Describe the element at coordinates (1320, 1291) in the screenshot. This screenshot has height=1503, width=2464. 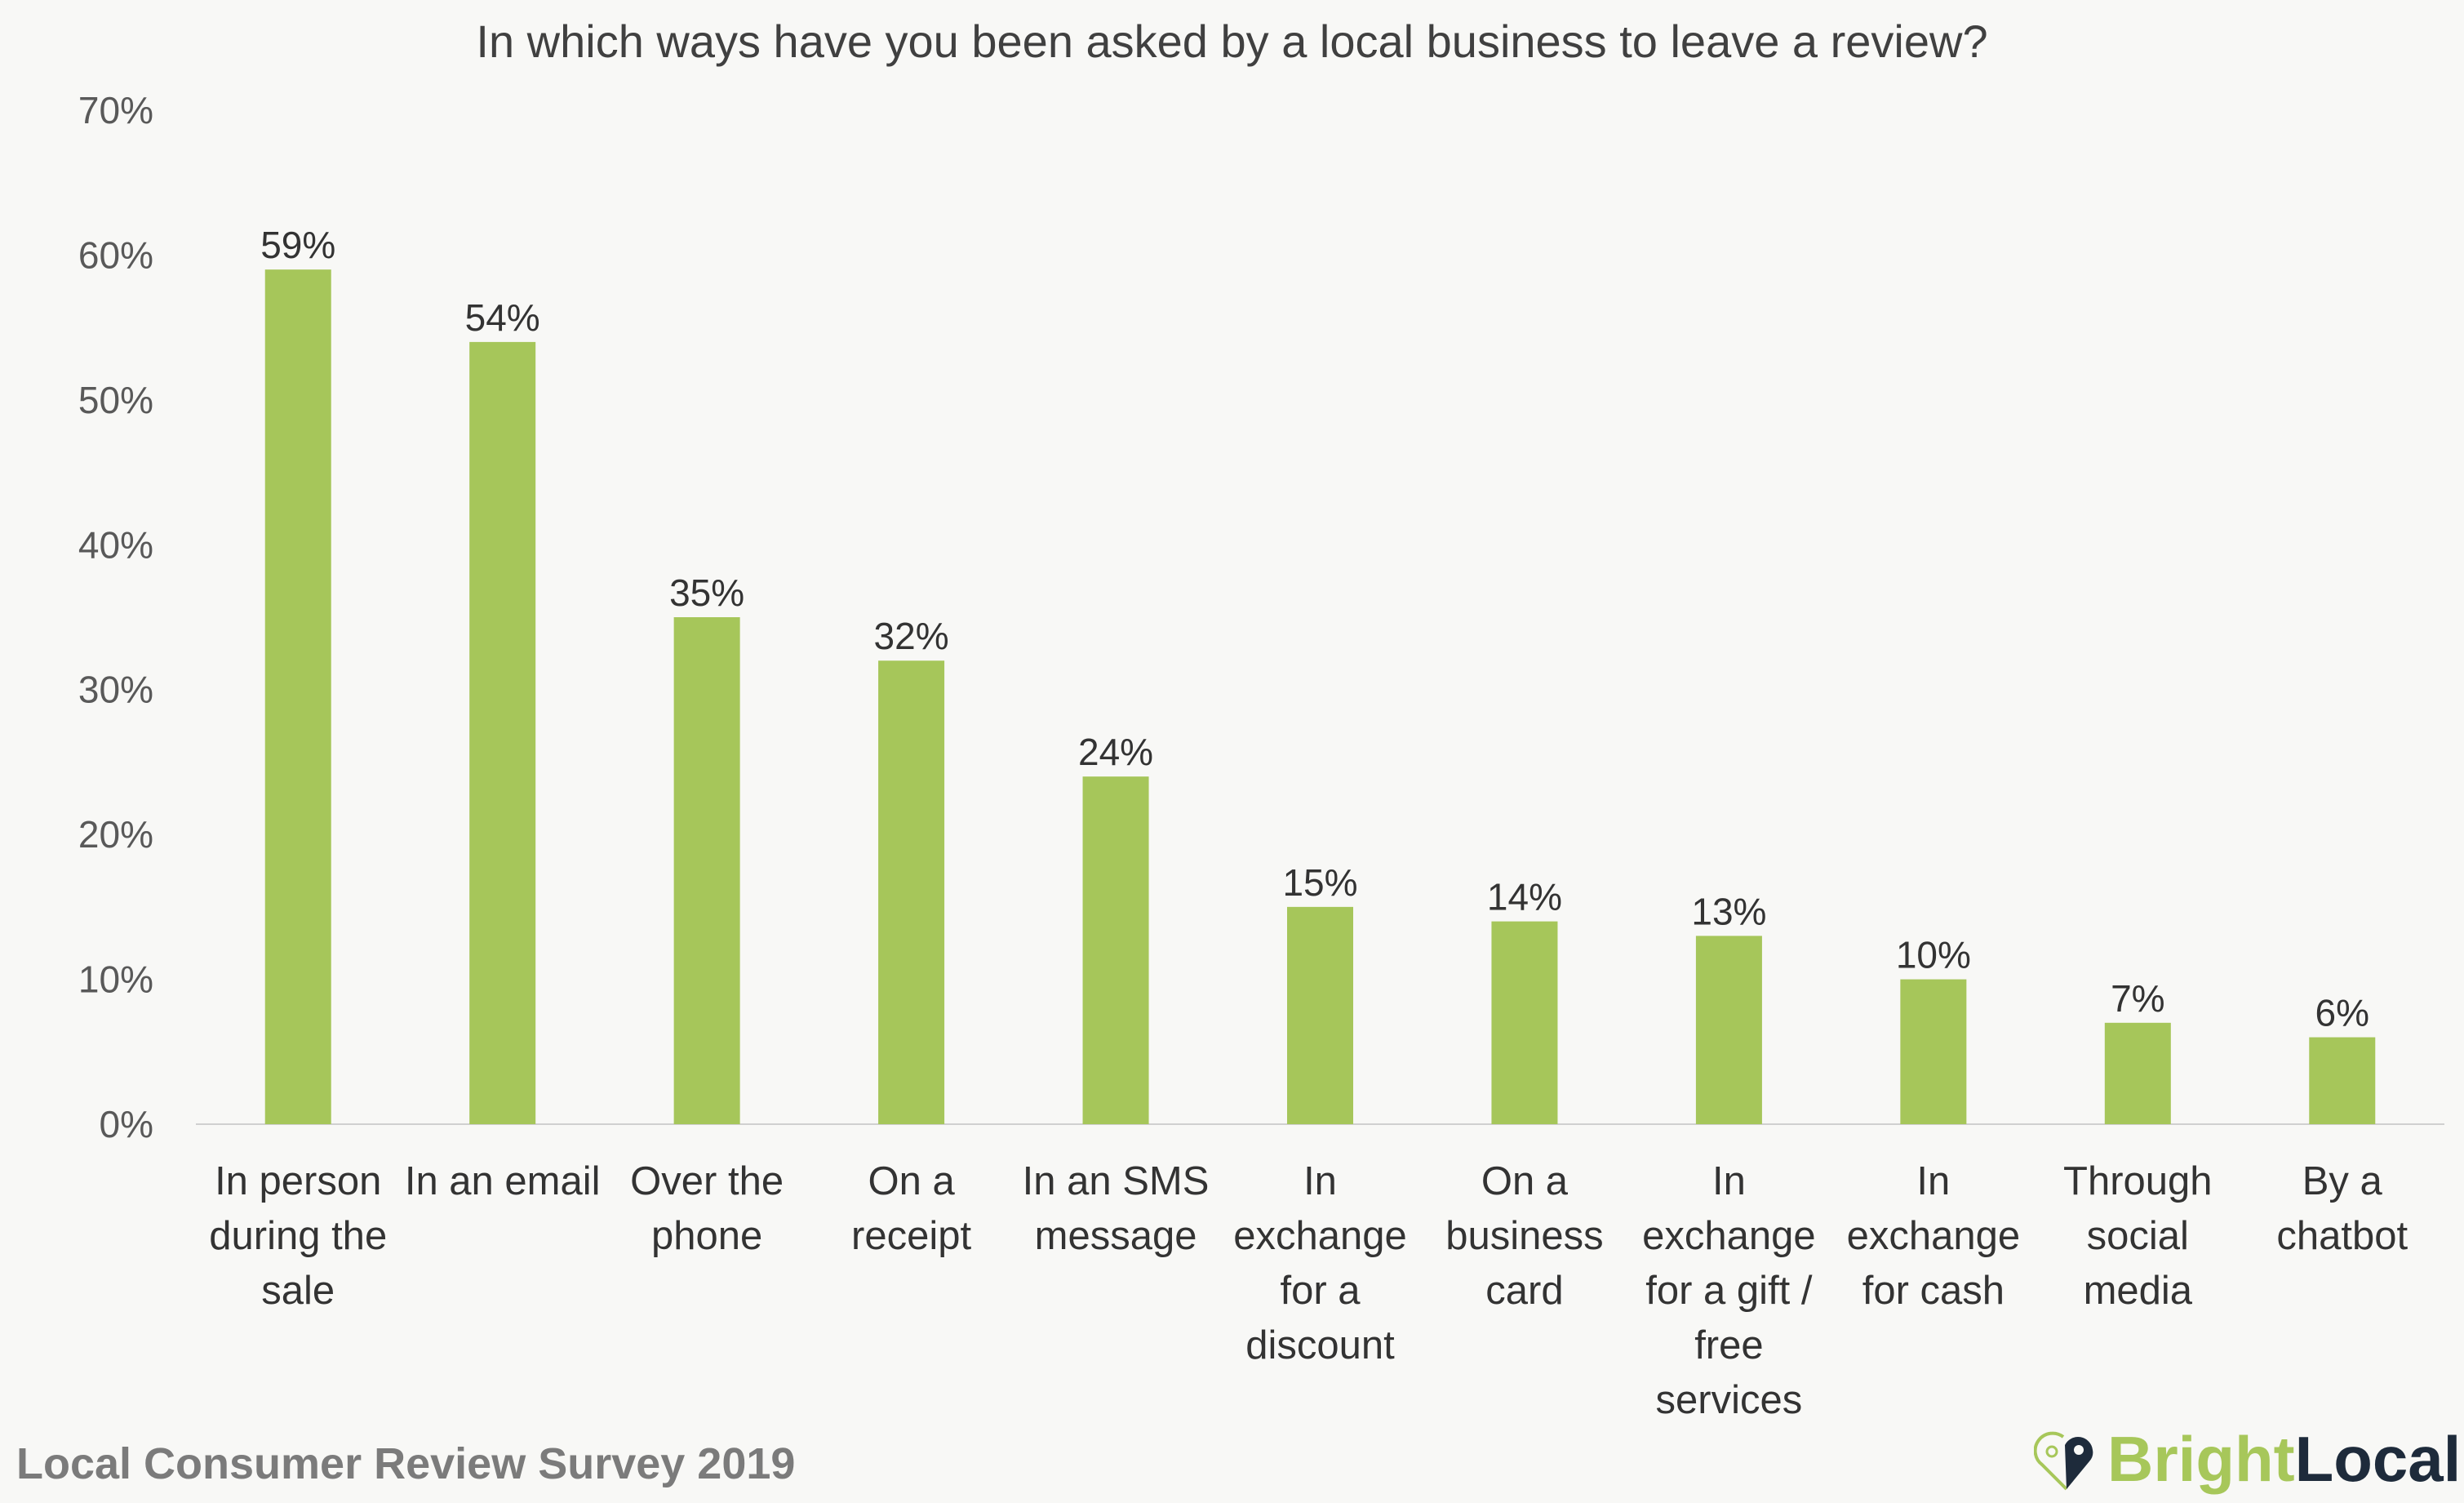
I see `x-category-label-line: for a` at that location.